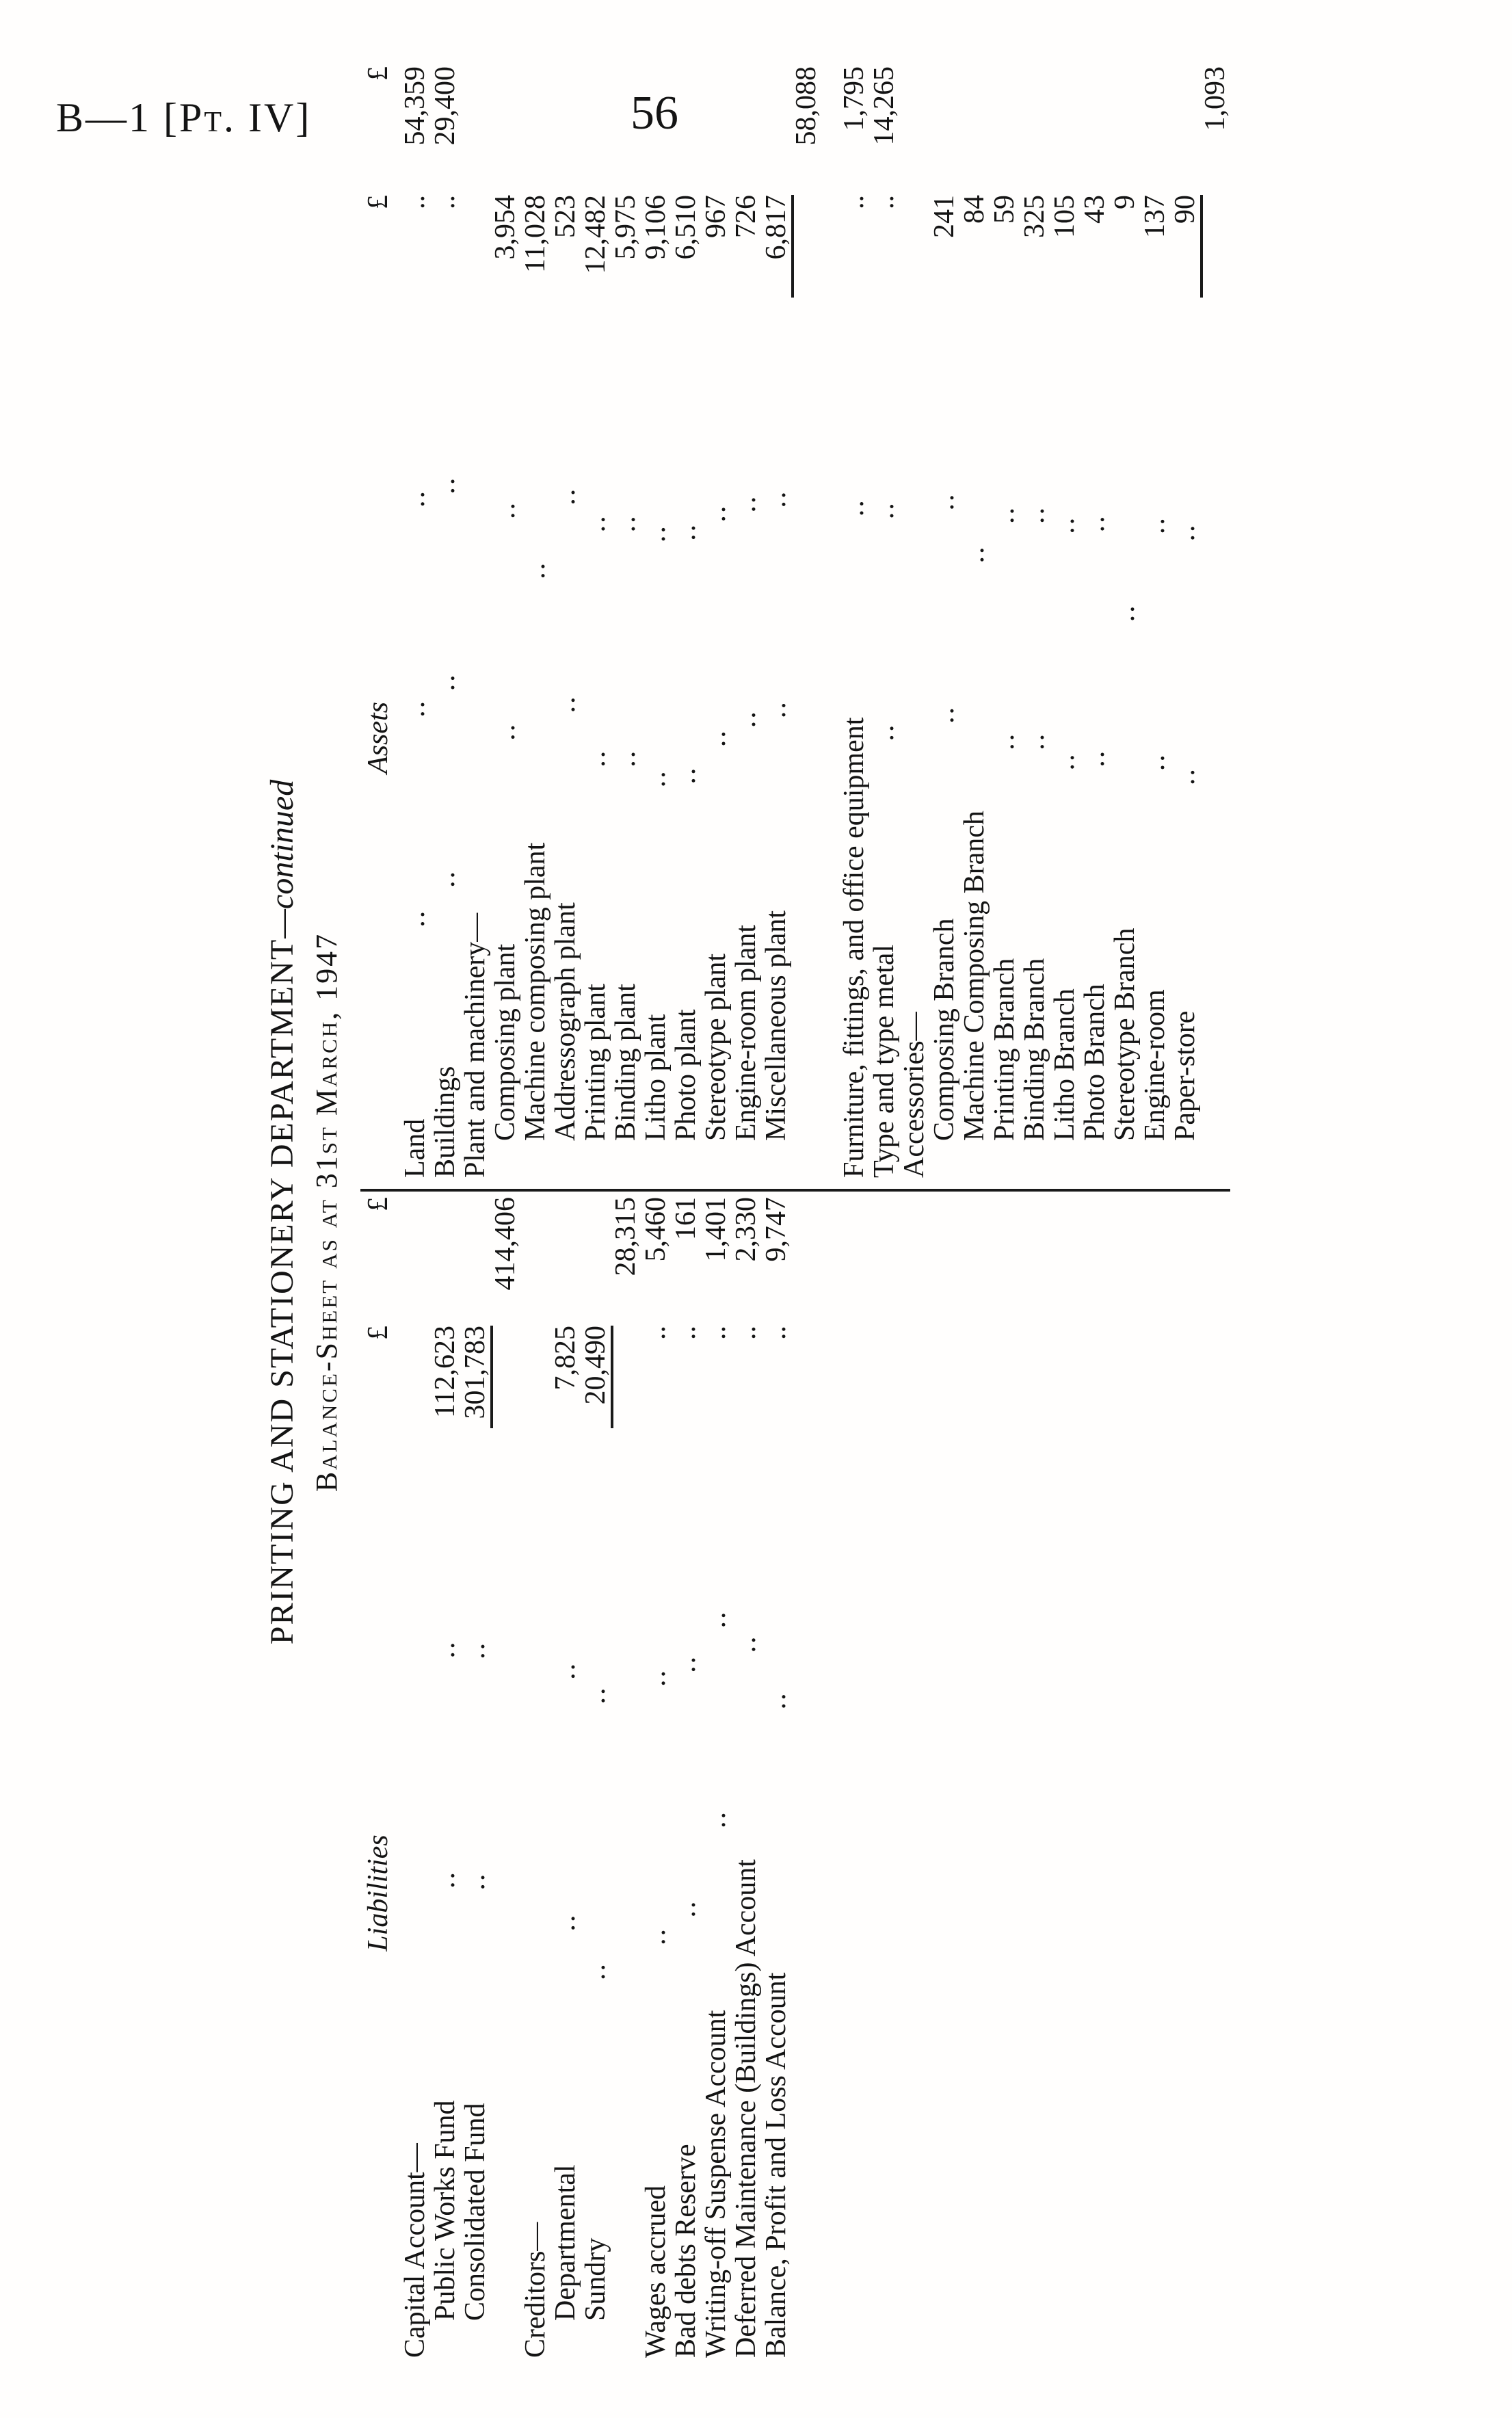  Describe the element at coordinates (445, 2211) in the screenshot. I see `row-label: Public Works Fund` at that location.